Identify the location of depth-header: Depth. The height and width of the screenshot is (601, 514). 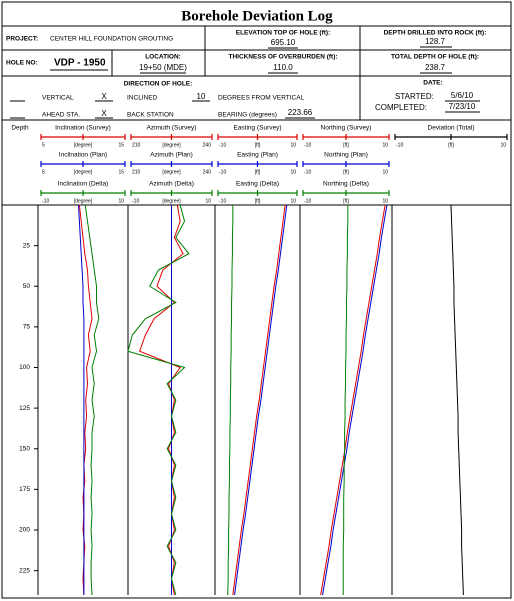
(20, 128).